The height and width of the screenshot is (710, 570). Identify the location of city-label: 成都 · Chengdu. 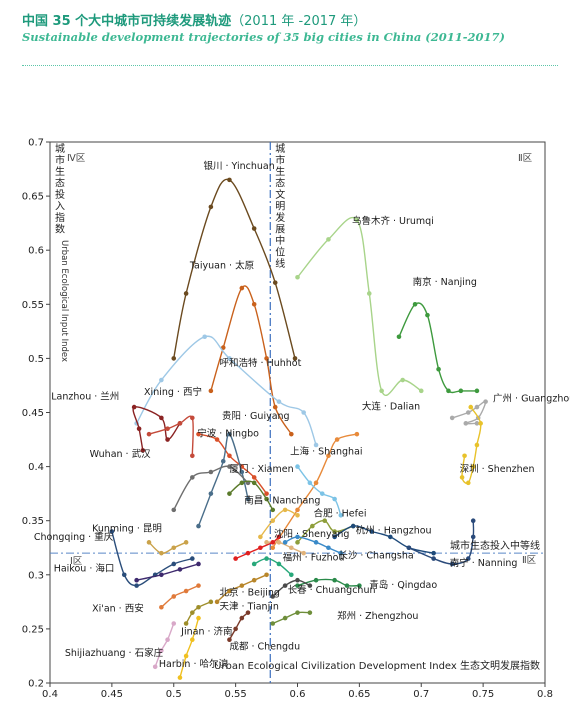
(264, 646).